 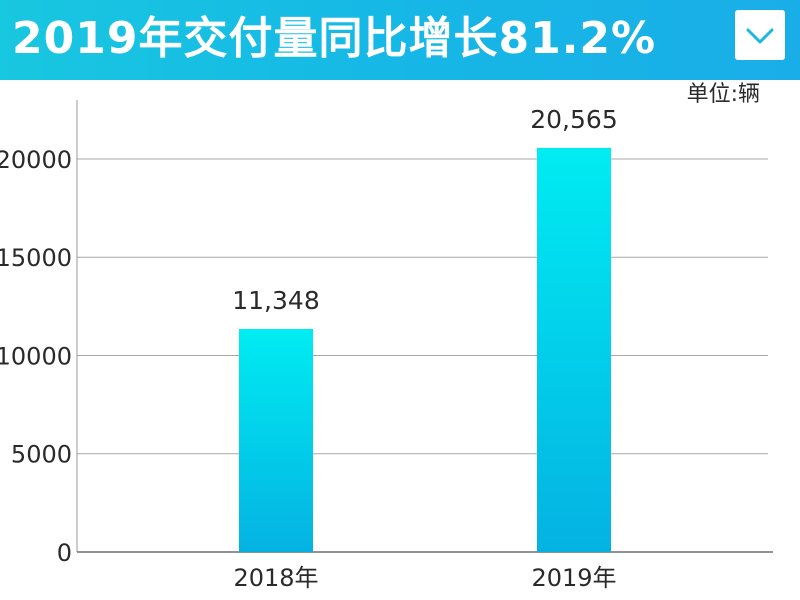 I want to click on data-label: 20,565, so click(x=573, y=119).